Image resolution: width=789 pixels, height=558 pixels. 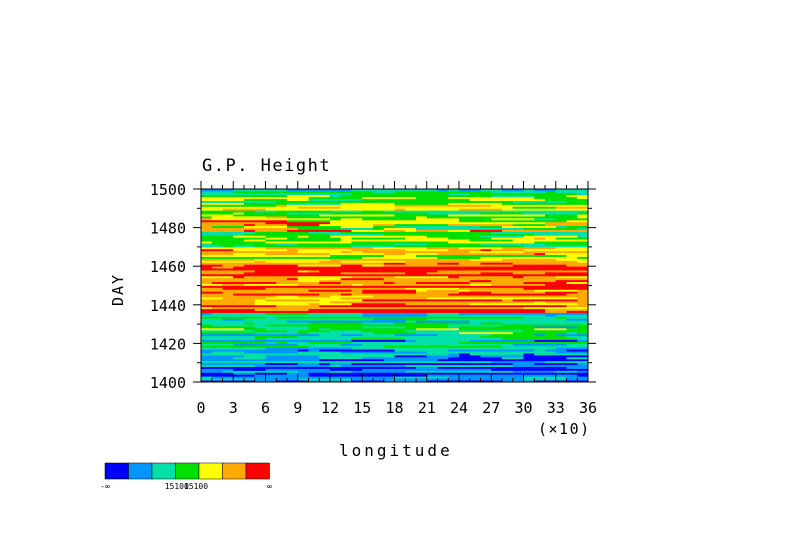 I want to click on y-tick-label: 1500, so click(x=168, y=190).